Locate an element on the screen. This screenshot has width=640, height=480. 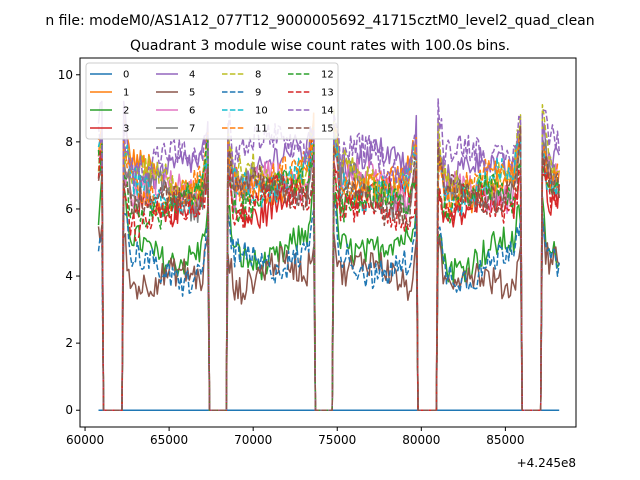
legend-label-2: 2 is located at coordinates (126, 111).